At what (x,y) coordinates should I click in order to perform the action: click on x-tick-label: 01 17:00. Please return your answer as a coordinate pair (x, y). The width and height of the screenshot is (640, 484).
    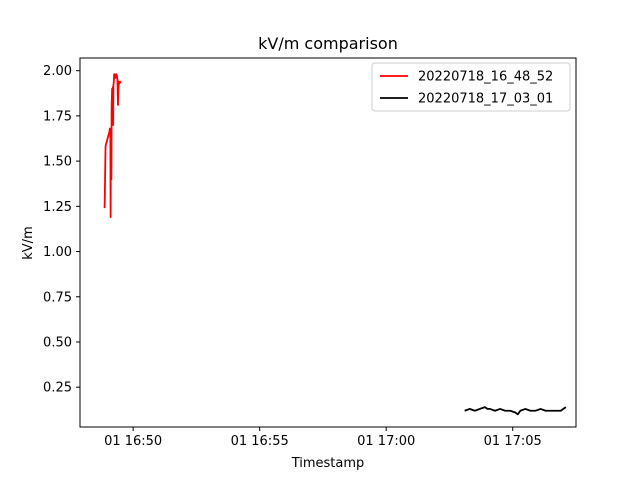
    Looking at the image, I should click on (386, 441).